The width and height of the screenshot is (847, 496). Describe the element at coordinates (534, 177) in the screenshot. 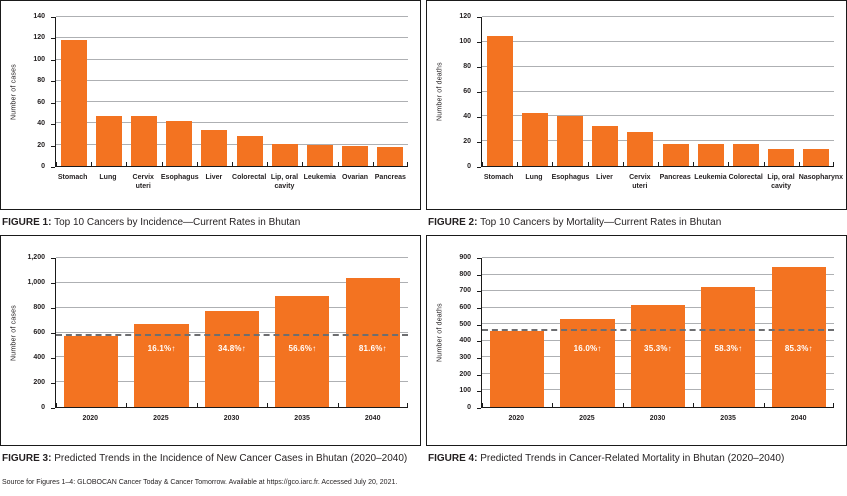

I see `x-category-label: Lung` at that location.